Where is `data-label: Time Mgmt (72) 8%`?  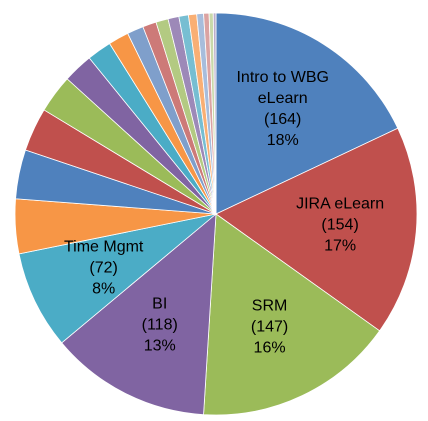
data-label: Time Mgmt (72) 8% is located at coordinates (104, 267).